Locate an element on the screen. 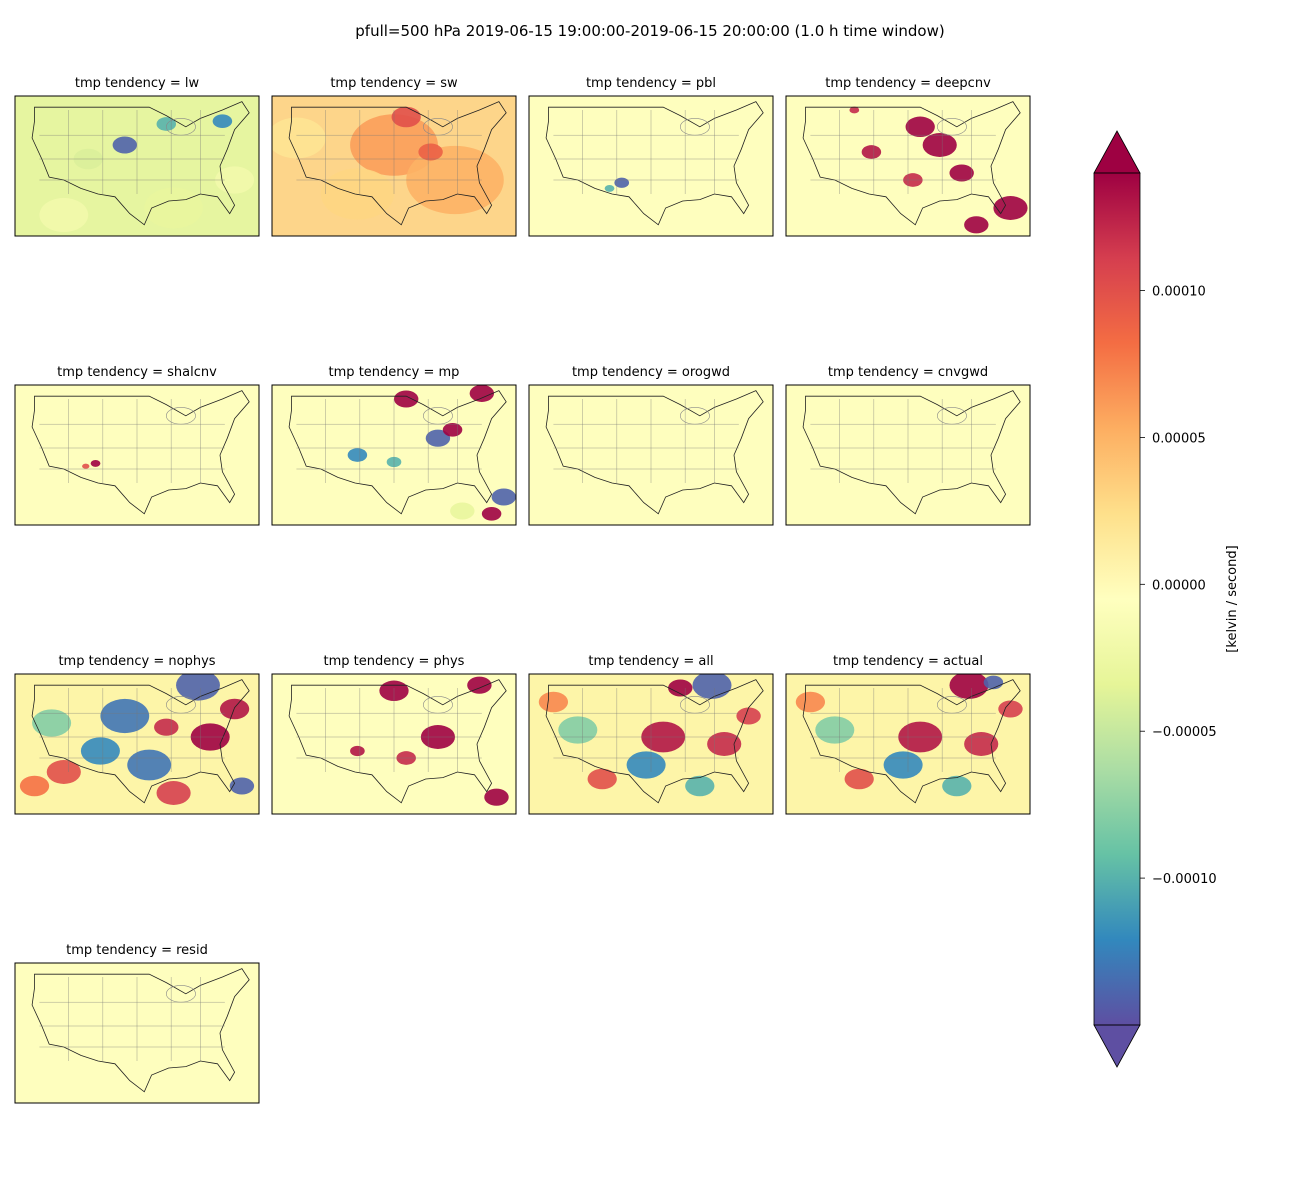 The height and width of the screenshot is (1200, 1300). panel-title: tmp tendency = phys is located at coordinates (394, 661).